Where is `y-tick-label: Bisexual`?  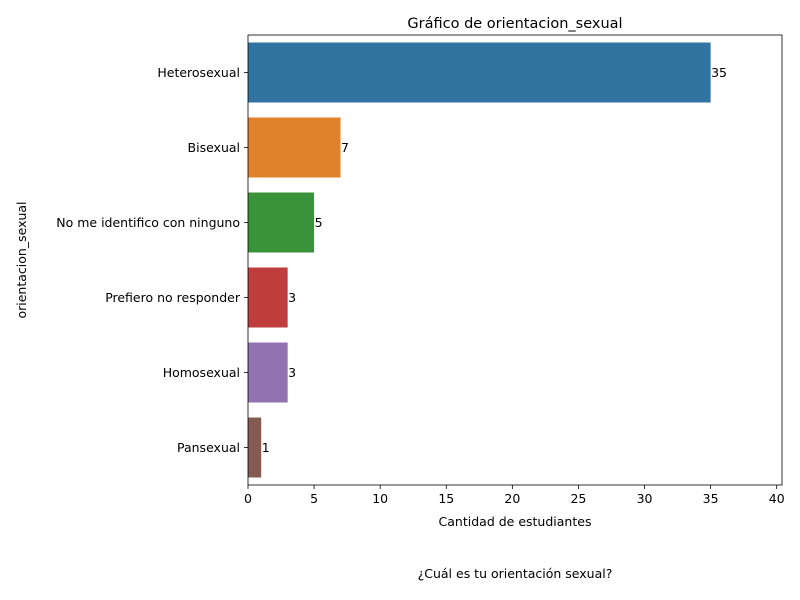
y-tick-label: Bisexual is located at coordinates (214, 147).